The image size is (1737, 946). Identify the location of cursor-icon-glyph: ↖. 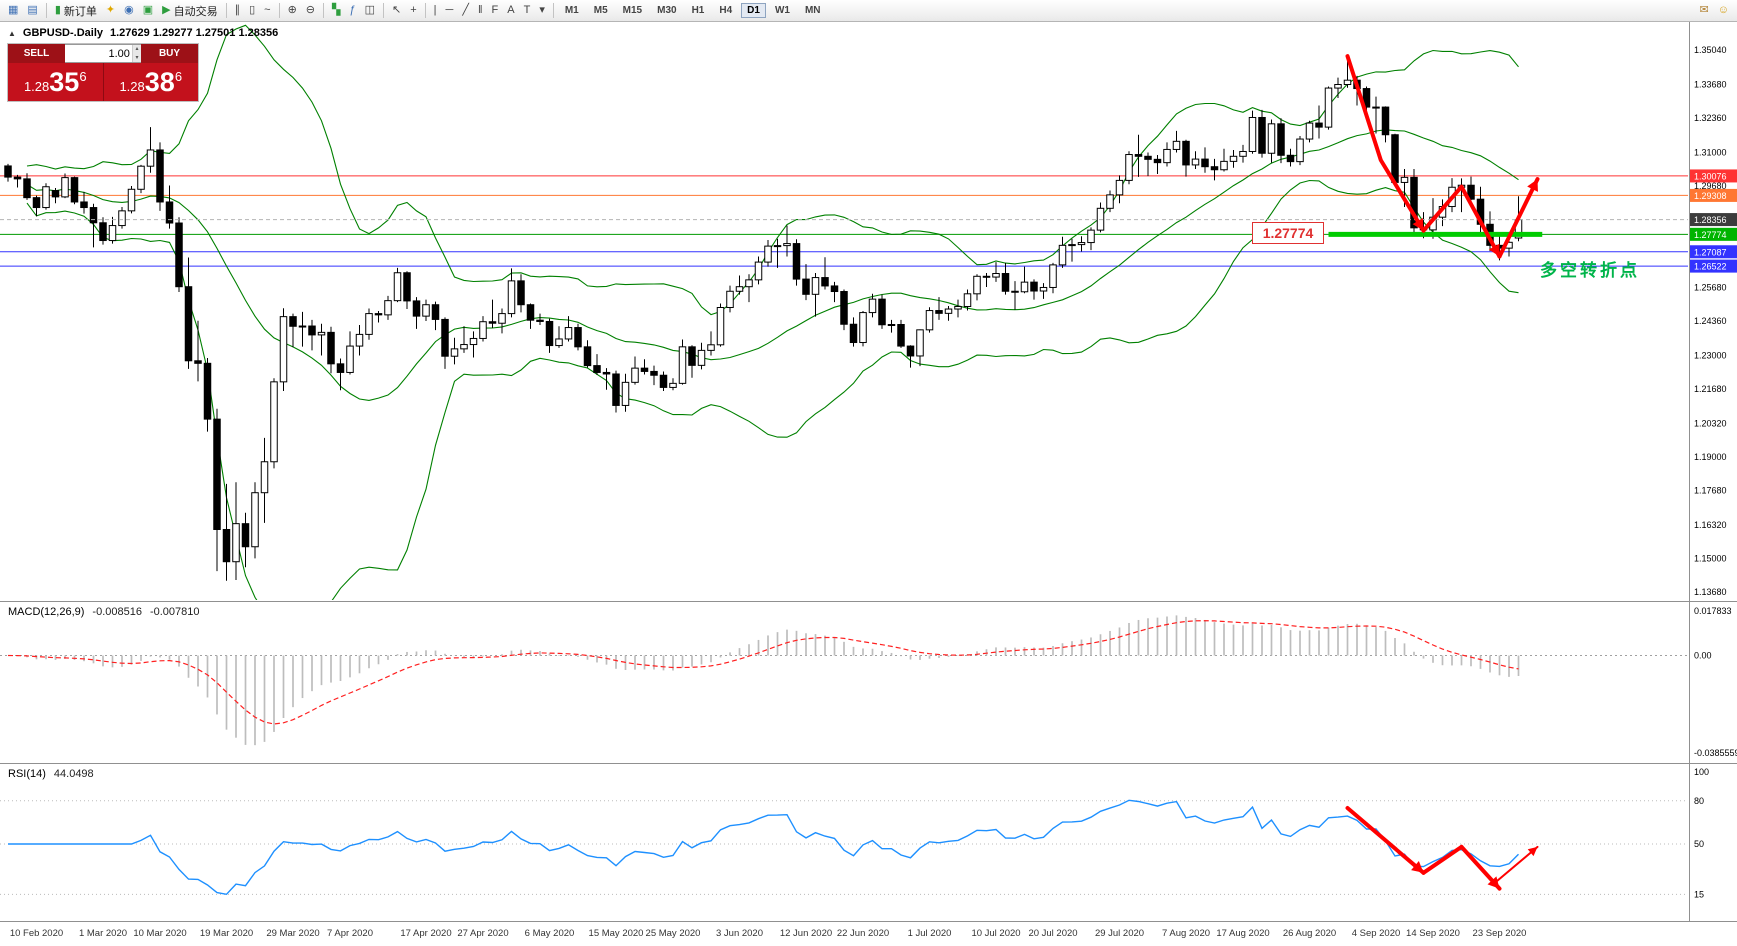
(397, 10).